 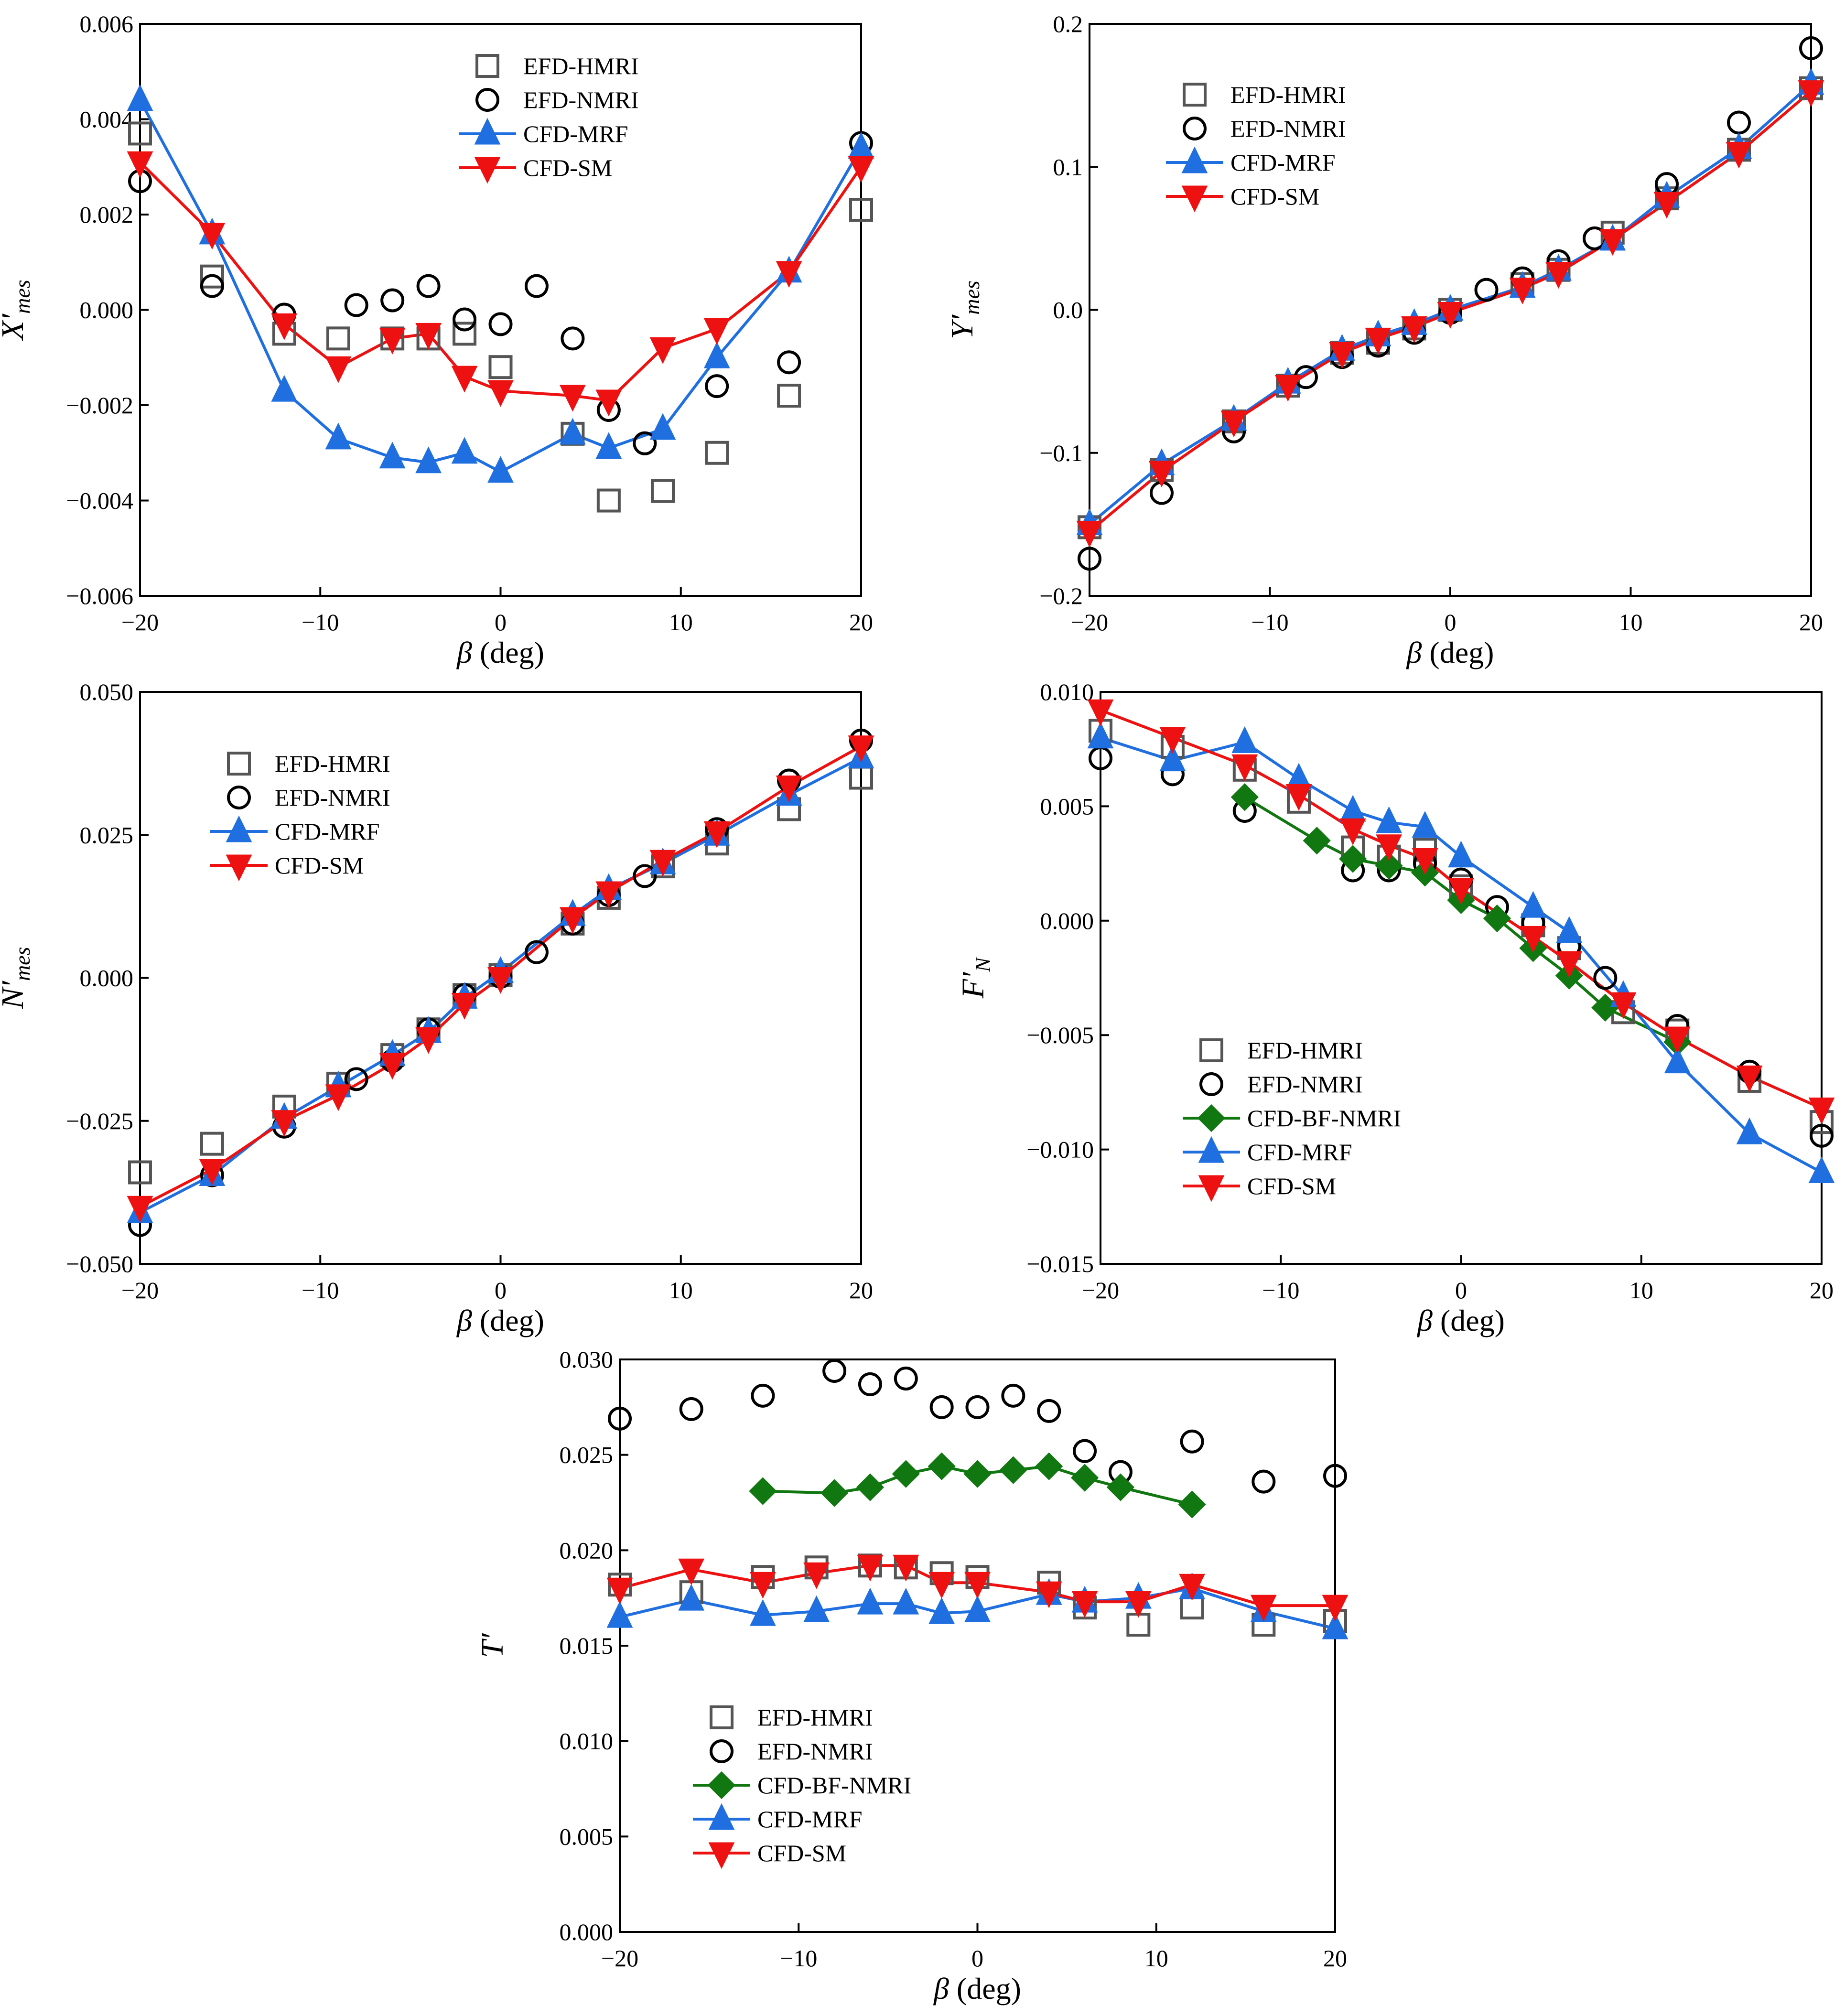 What do you see at coordinates (1280, 1290) in the screenshot?
I see `x-tick-label: −10` at bounding box center [1280, 1290].